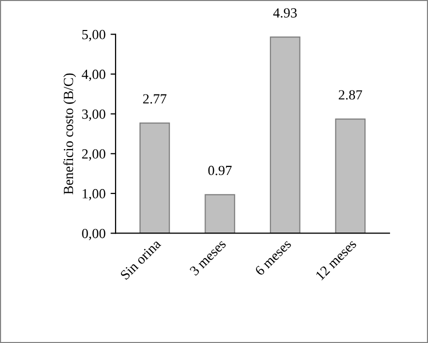 Image resolution: width=428 pixels, height=343 pixels. Describe the element at coordinates (94, 76) in the screenshot. I see `y-tick-label: 4,00` at that location.